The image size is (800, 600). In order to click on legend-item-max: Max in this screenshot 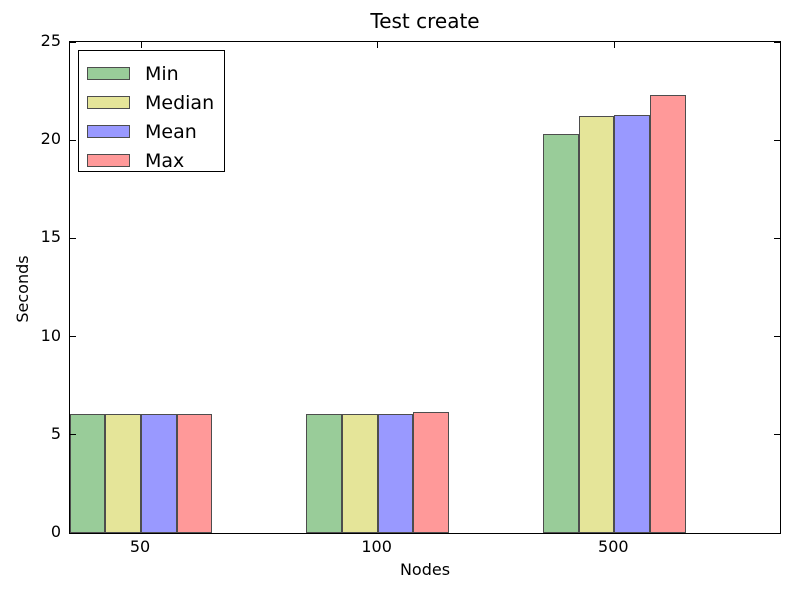, I will do `click(155, 160)`.